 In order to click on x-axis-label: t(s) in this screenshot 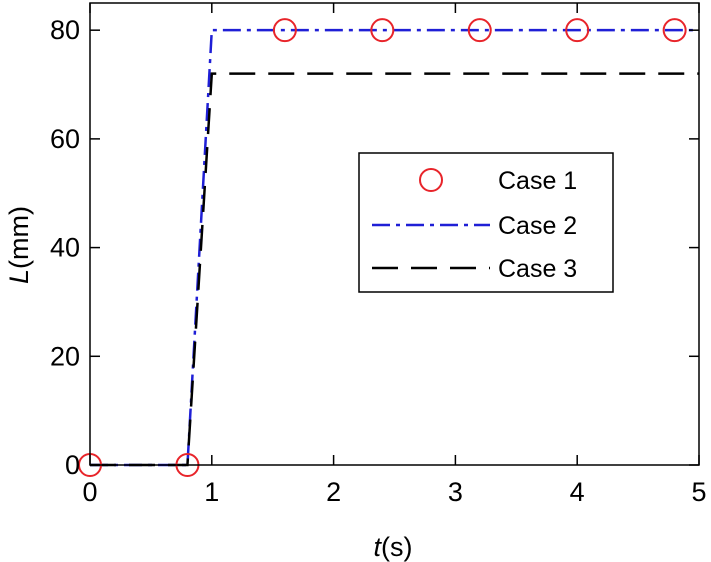, I will do `click(393, 547)`.